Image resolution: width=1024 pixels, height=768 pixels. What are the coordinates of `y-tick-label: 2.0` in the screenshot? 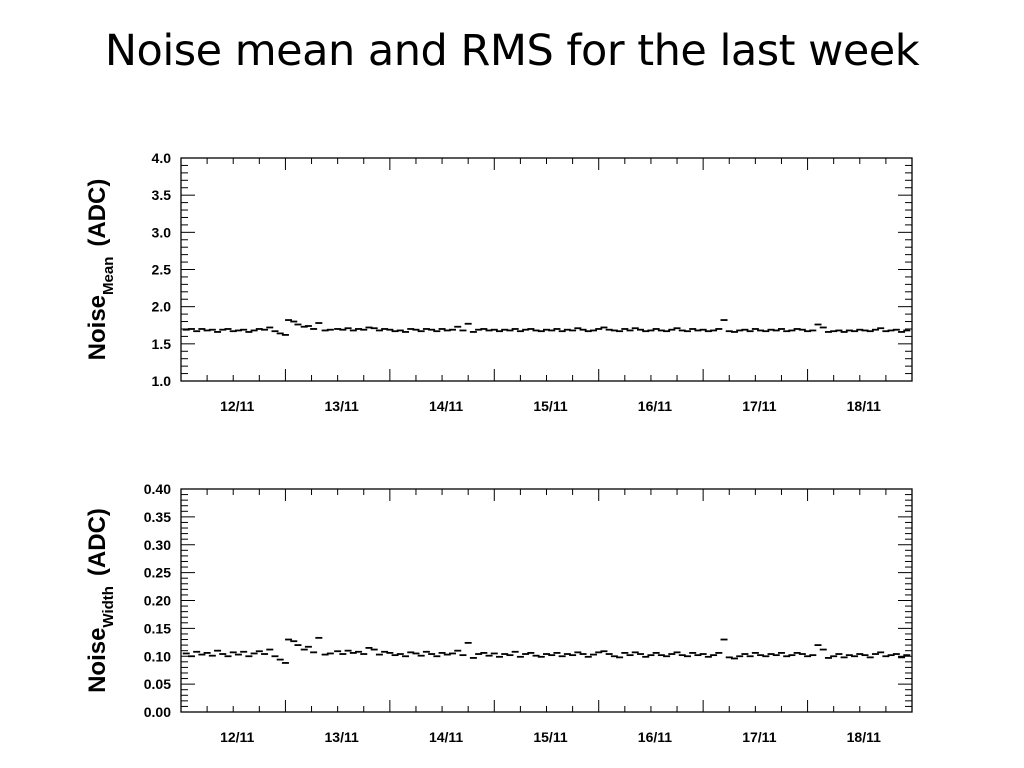 It's located at (162, 307).